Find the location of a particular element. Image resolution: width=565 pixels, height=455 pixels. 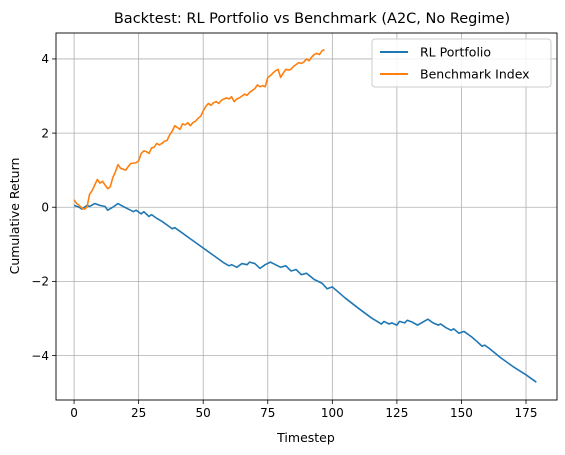

x-tick-label: 75 is located at coordinates (267, 413).